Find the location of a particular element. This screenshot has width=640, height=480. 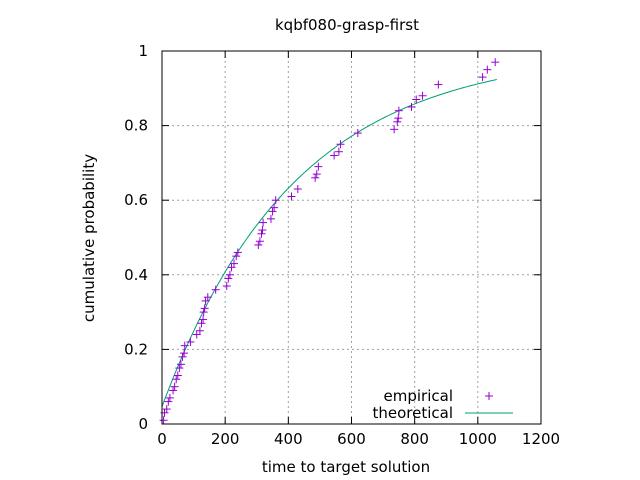

legend-plus-marker is located at coordinates (489, 396).